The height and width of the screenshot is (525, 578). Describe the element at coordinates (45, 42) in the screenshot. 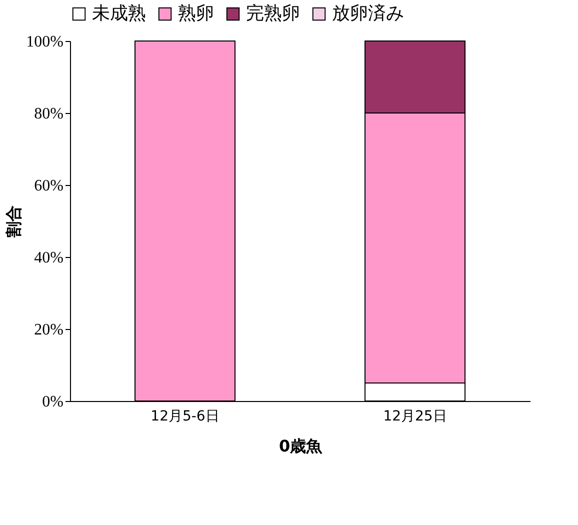

I see `y-tick-label: 100%` at that location.